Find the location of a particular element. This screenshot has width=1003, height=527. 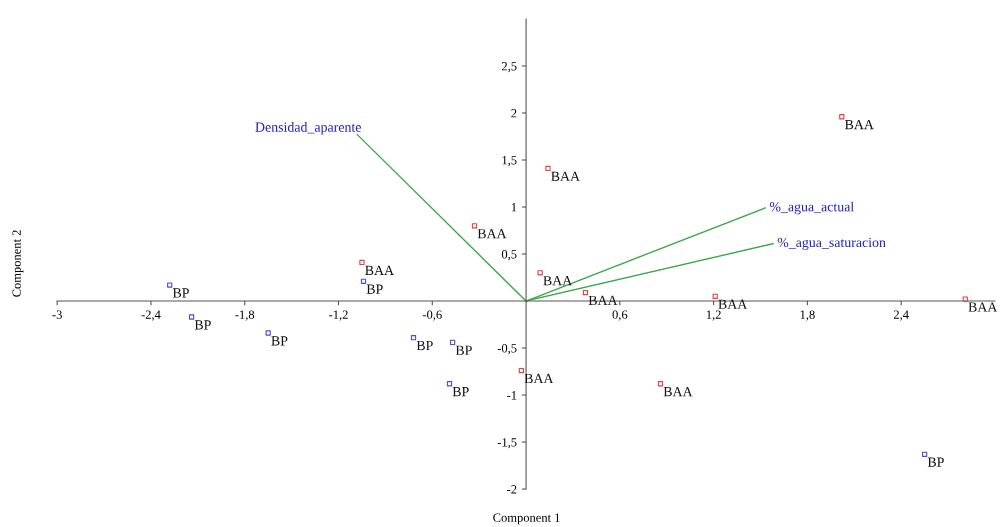

y-tick-label: 0,5 is located at coordinates (509, 255).